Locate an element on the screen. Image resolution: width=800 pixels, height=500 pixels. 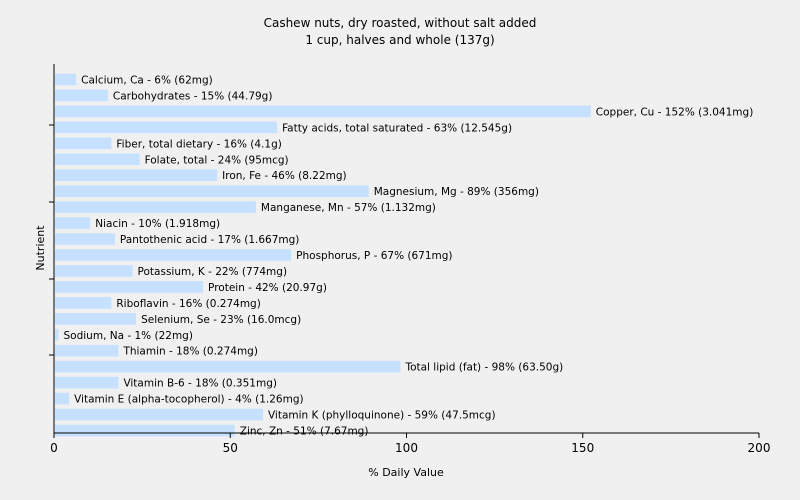
bar-label-17: Sodium, Na - 1% (22mg) is located at coordinates (128, 336).